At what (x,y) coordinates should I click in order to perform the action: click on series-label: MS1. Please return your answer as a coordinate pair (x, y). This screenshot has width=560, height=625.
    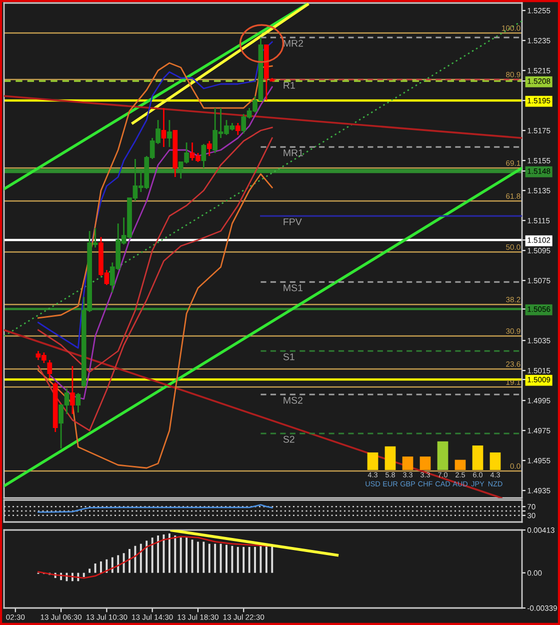
    Looking at the image, I should click on (293, 288).